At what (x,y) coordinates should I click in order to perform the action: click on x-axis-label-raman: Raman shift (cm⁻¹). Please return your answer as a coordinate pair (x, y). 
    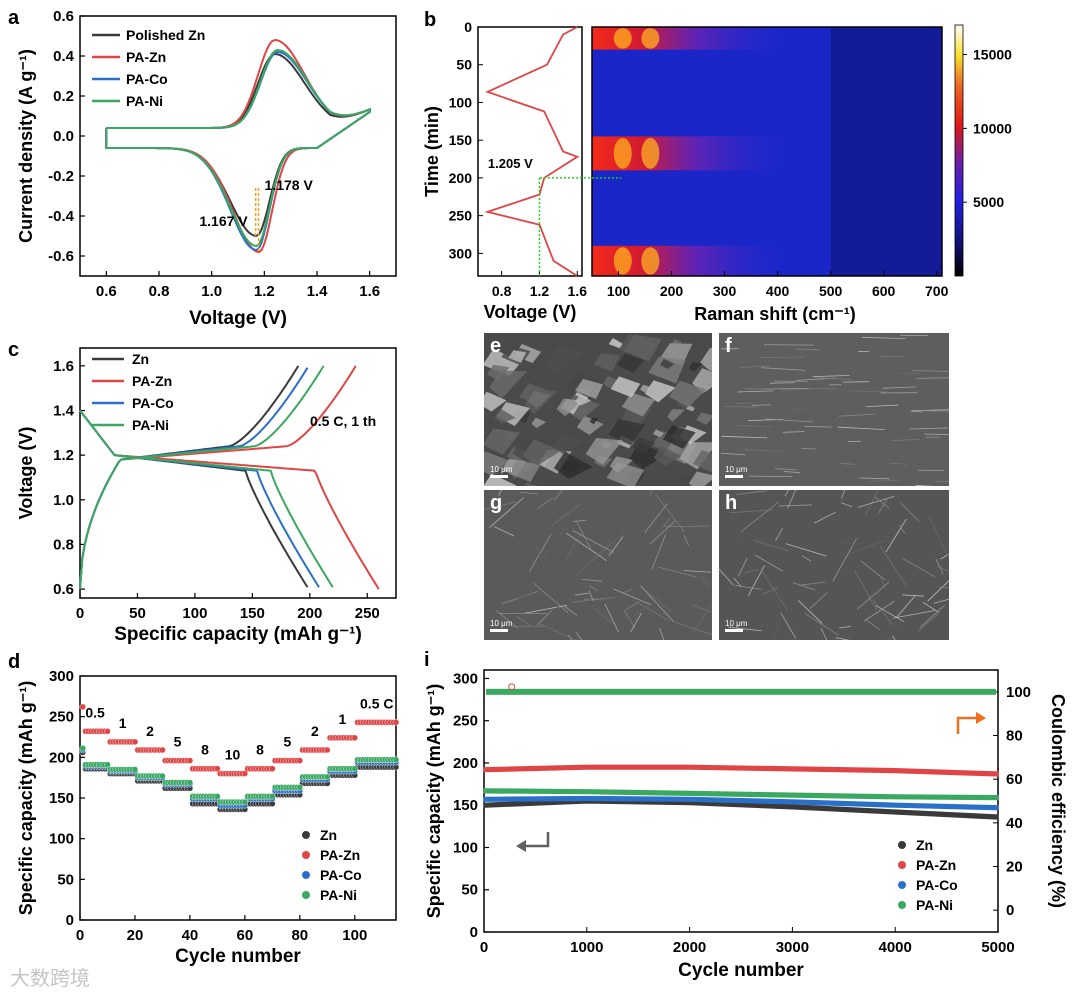
    Looking at the image, I should click on (775, 314).